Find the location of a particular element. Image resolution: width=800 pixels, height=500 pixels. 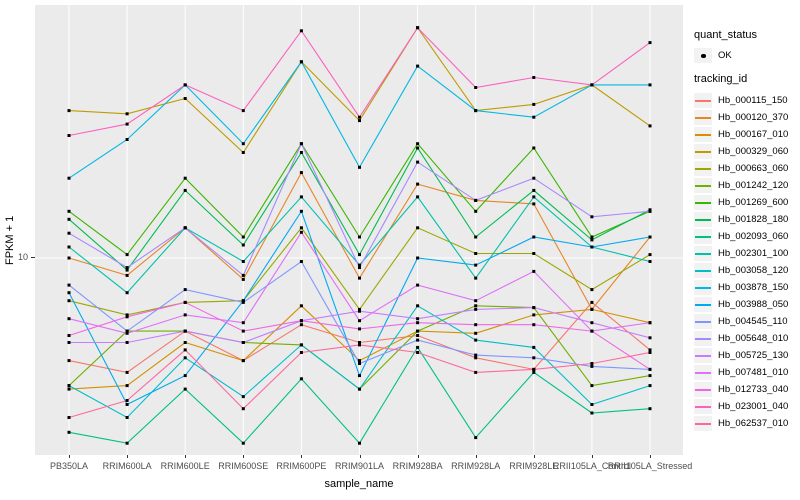

legend-item-Hb_002301_100: Hb_002301_100 is located at coordinates (741, 253).